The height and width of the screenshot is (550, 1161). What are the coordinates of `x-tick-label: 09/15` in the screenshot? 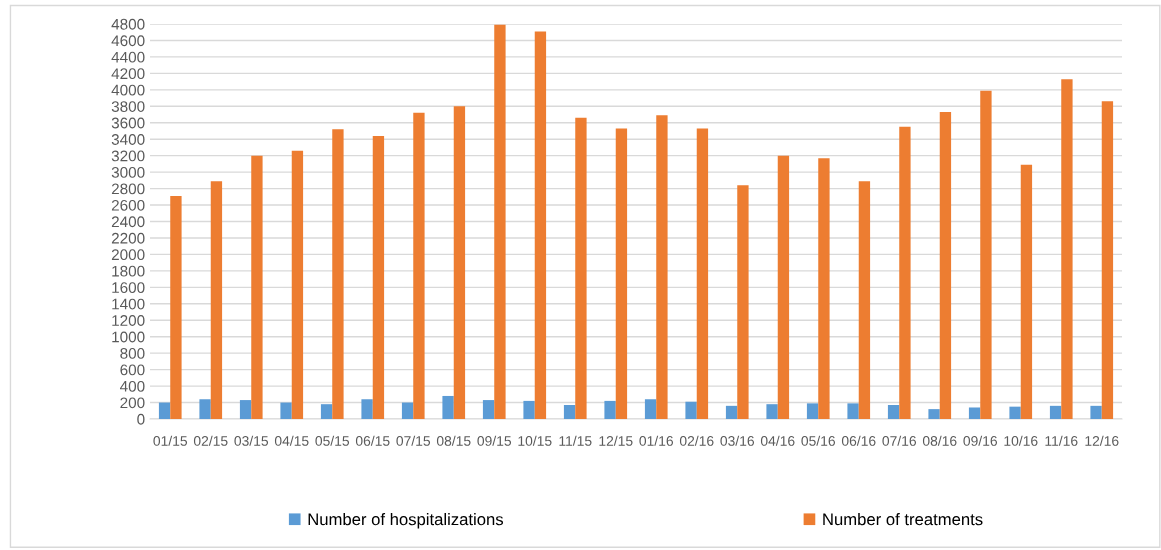 It's located at (494, 440).